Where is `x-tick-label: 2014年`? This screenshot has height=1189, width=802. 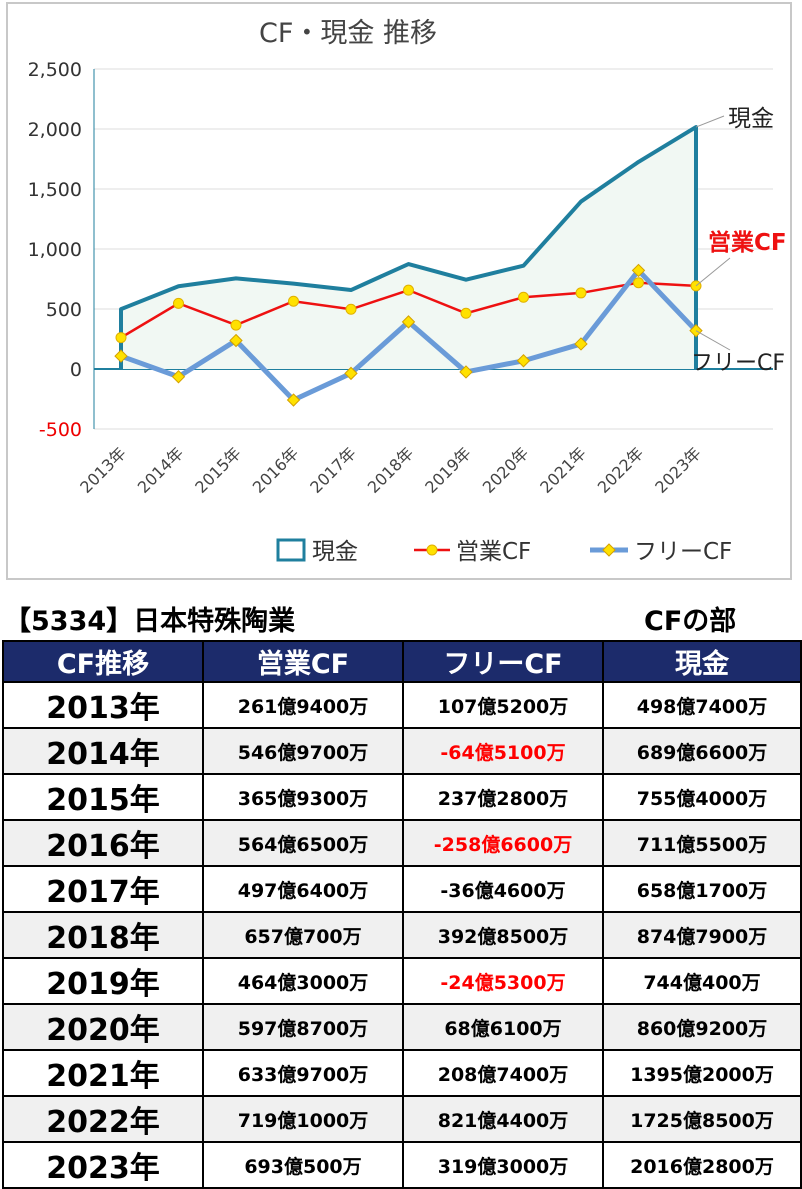
x-tick-label: 2014年 is located at coordinates (161, 470).